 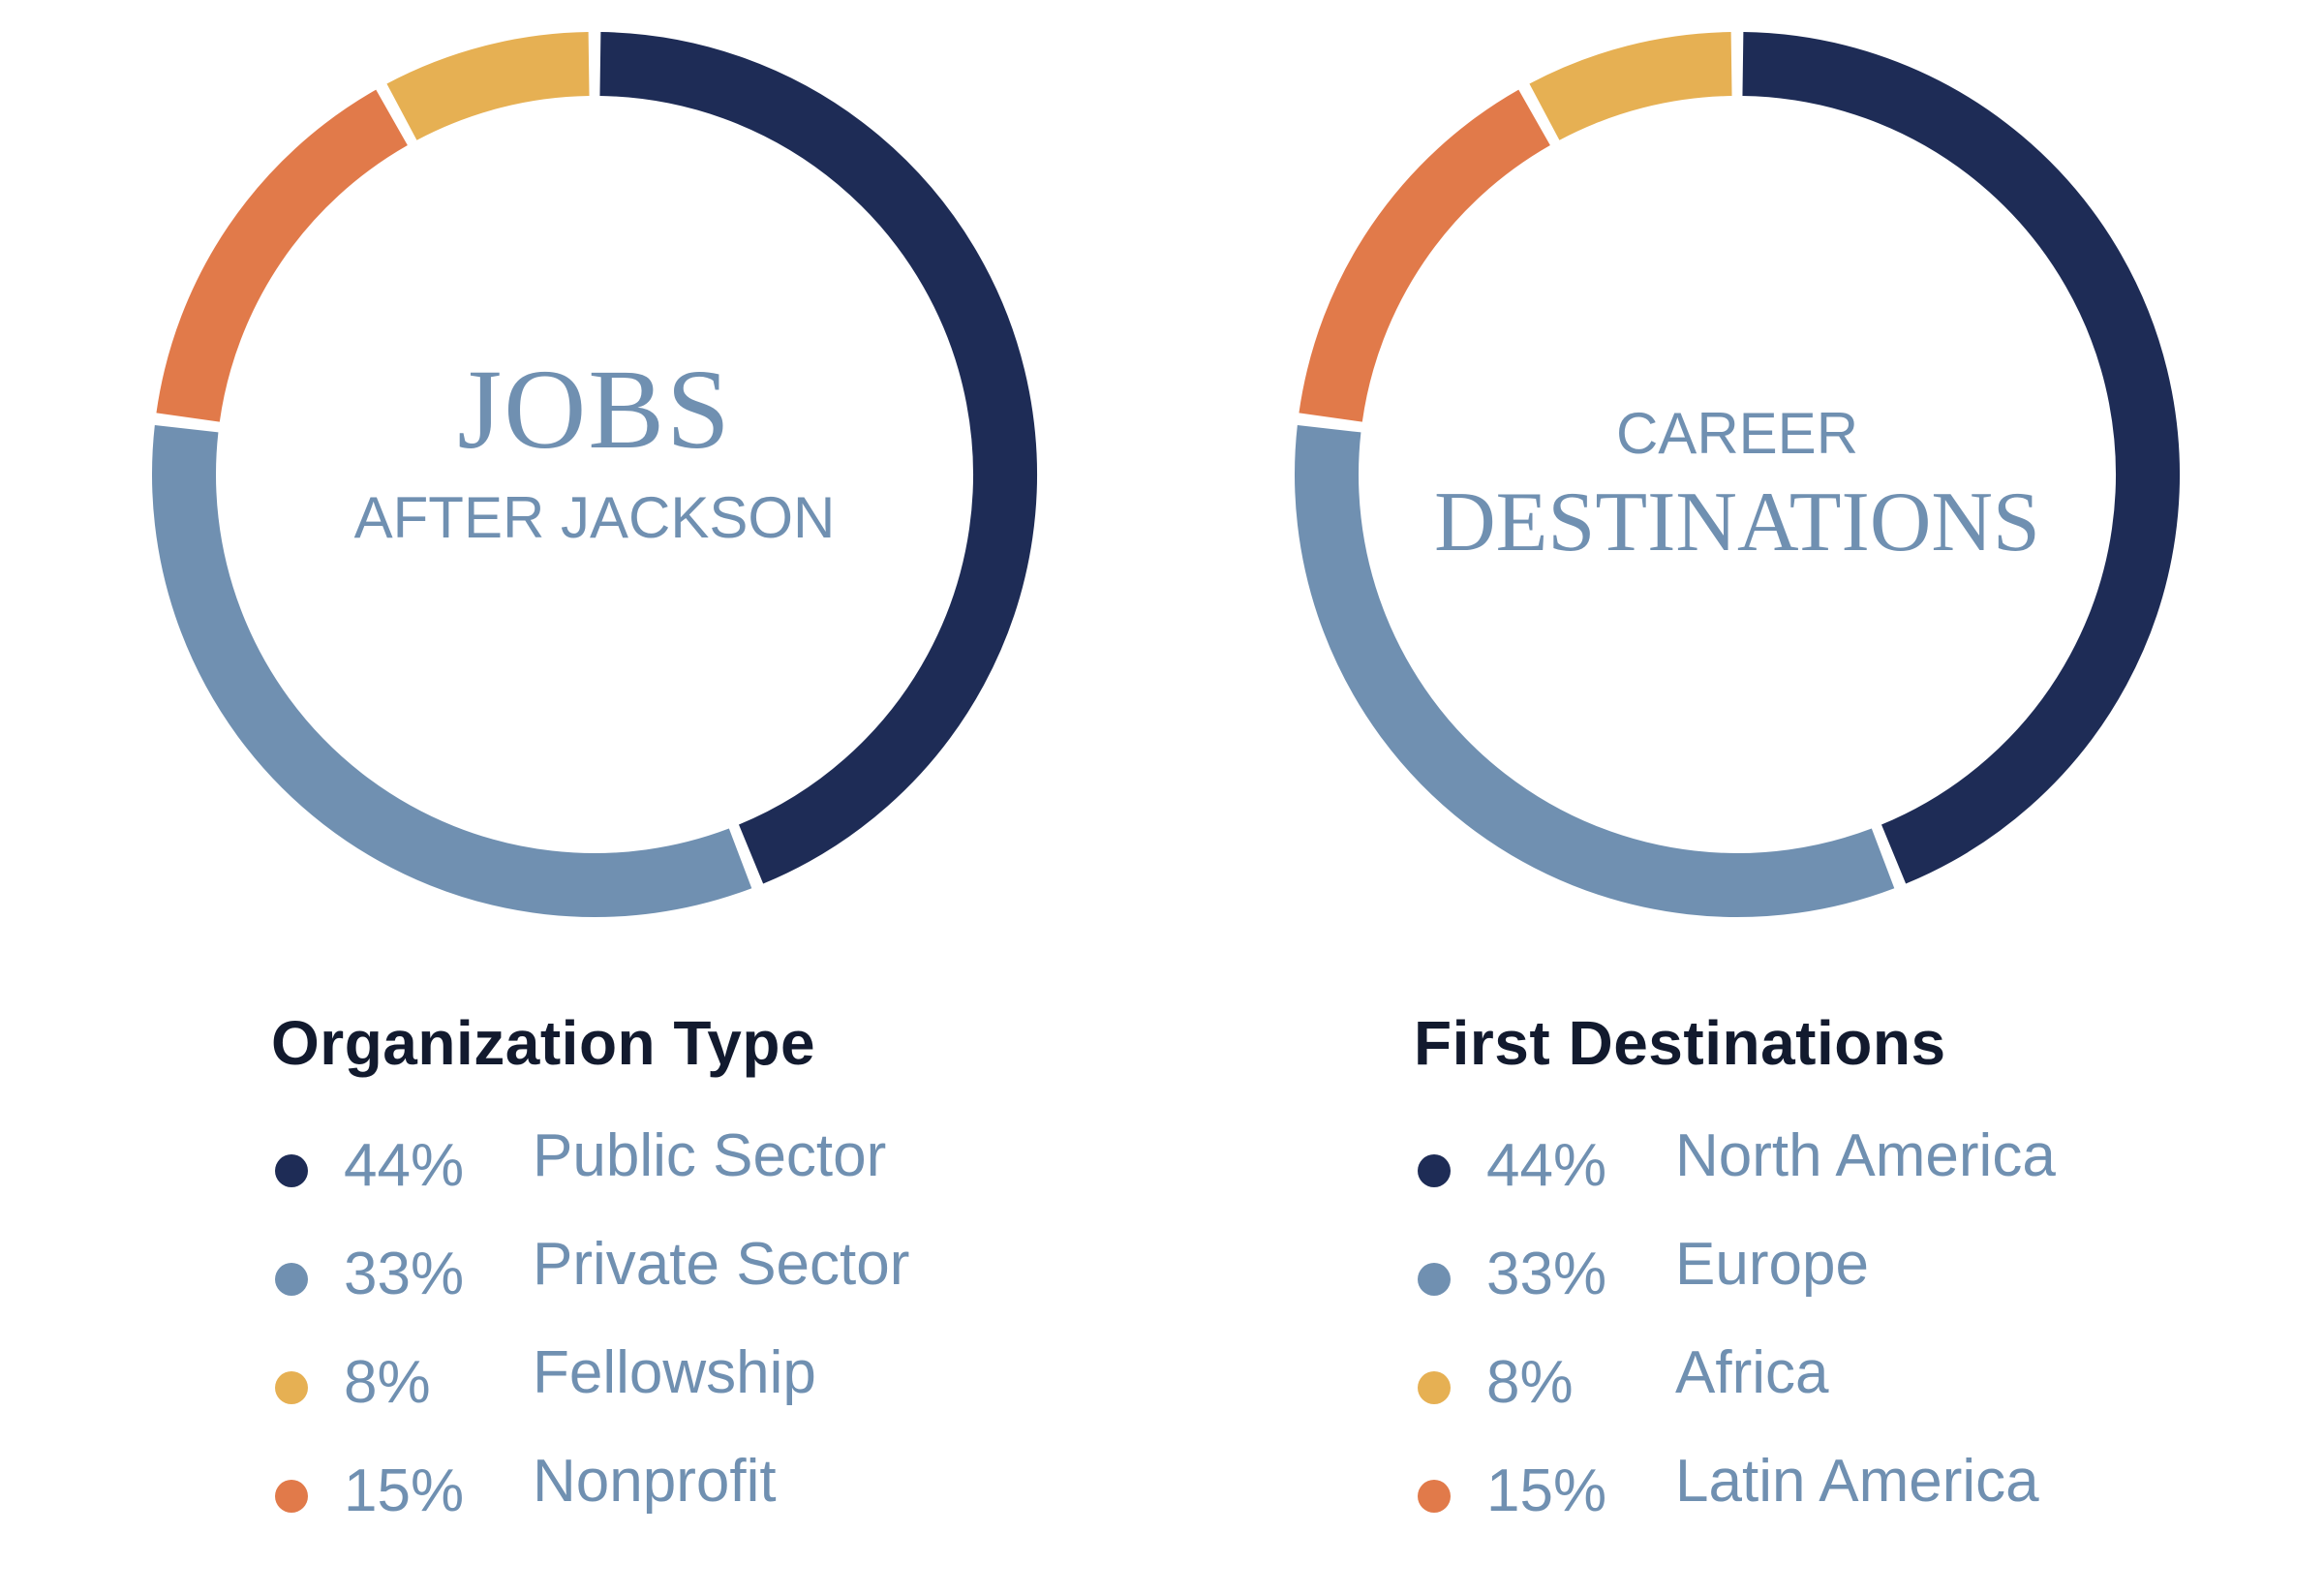 I want to click on legend-item: 15% Nonprofit, so click(x=543, y=1497).